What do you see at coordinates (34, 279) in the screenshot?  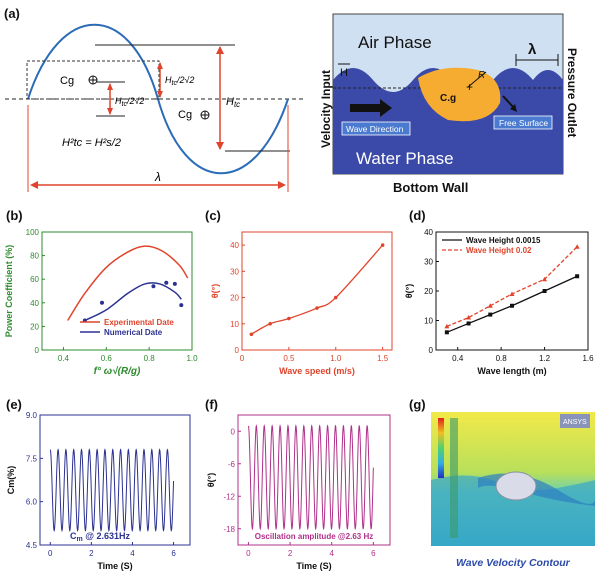 I see `y-tick-label: 60` at bounding box center [34, 279].